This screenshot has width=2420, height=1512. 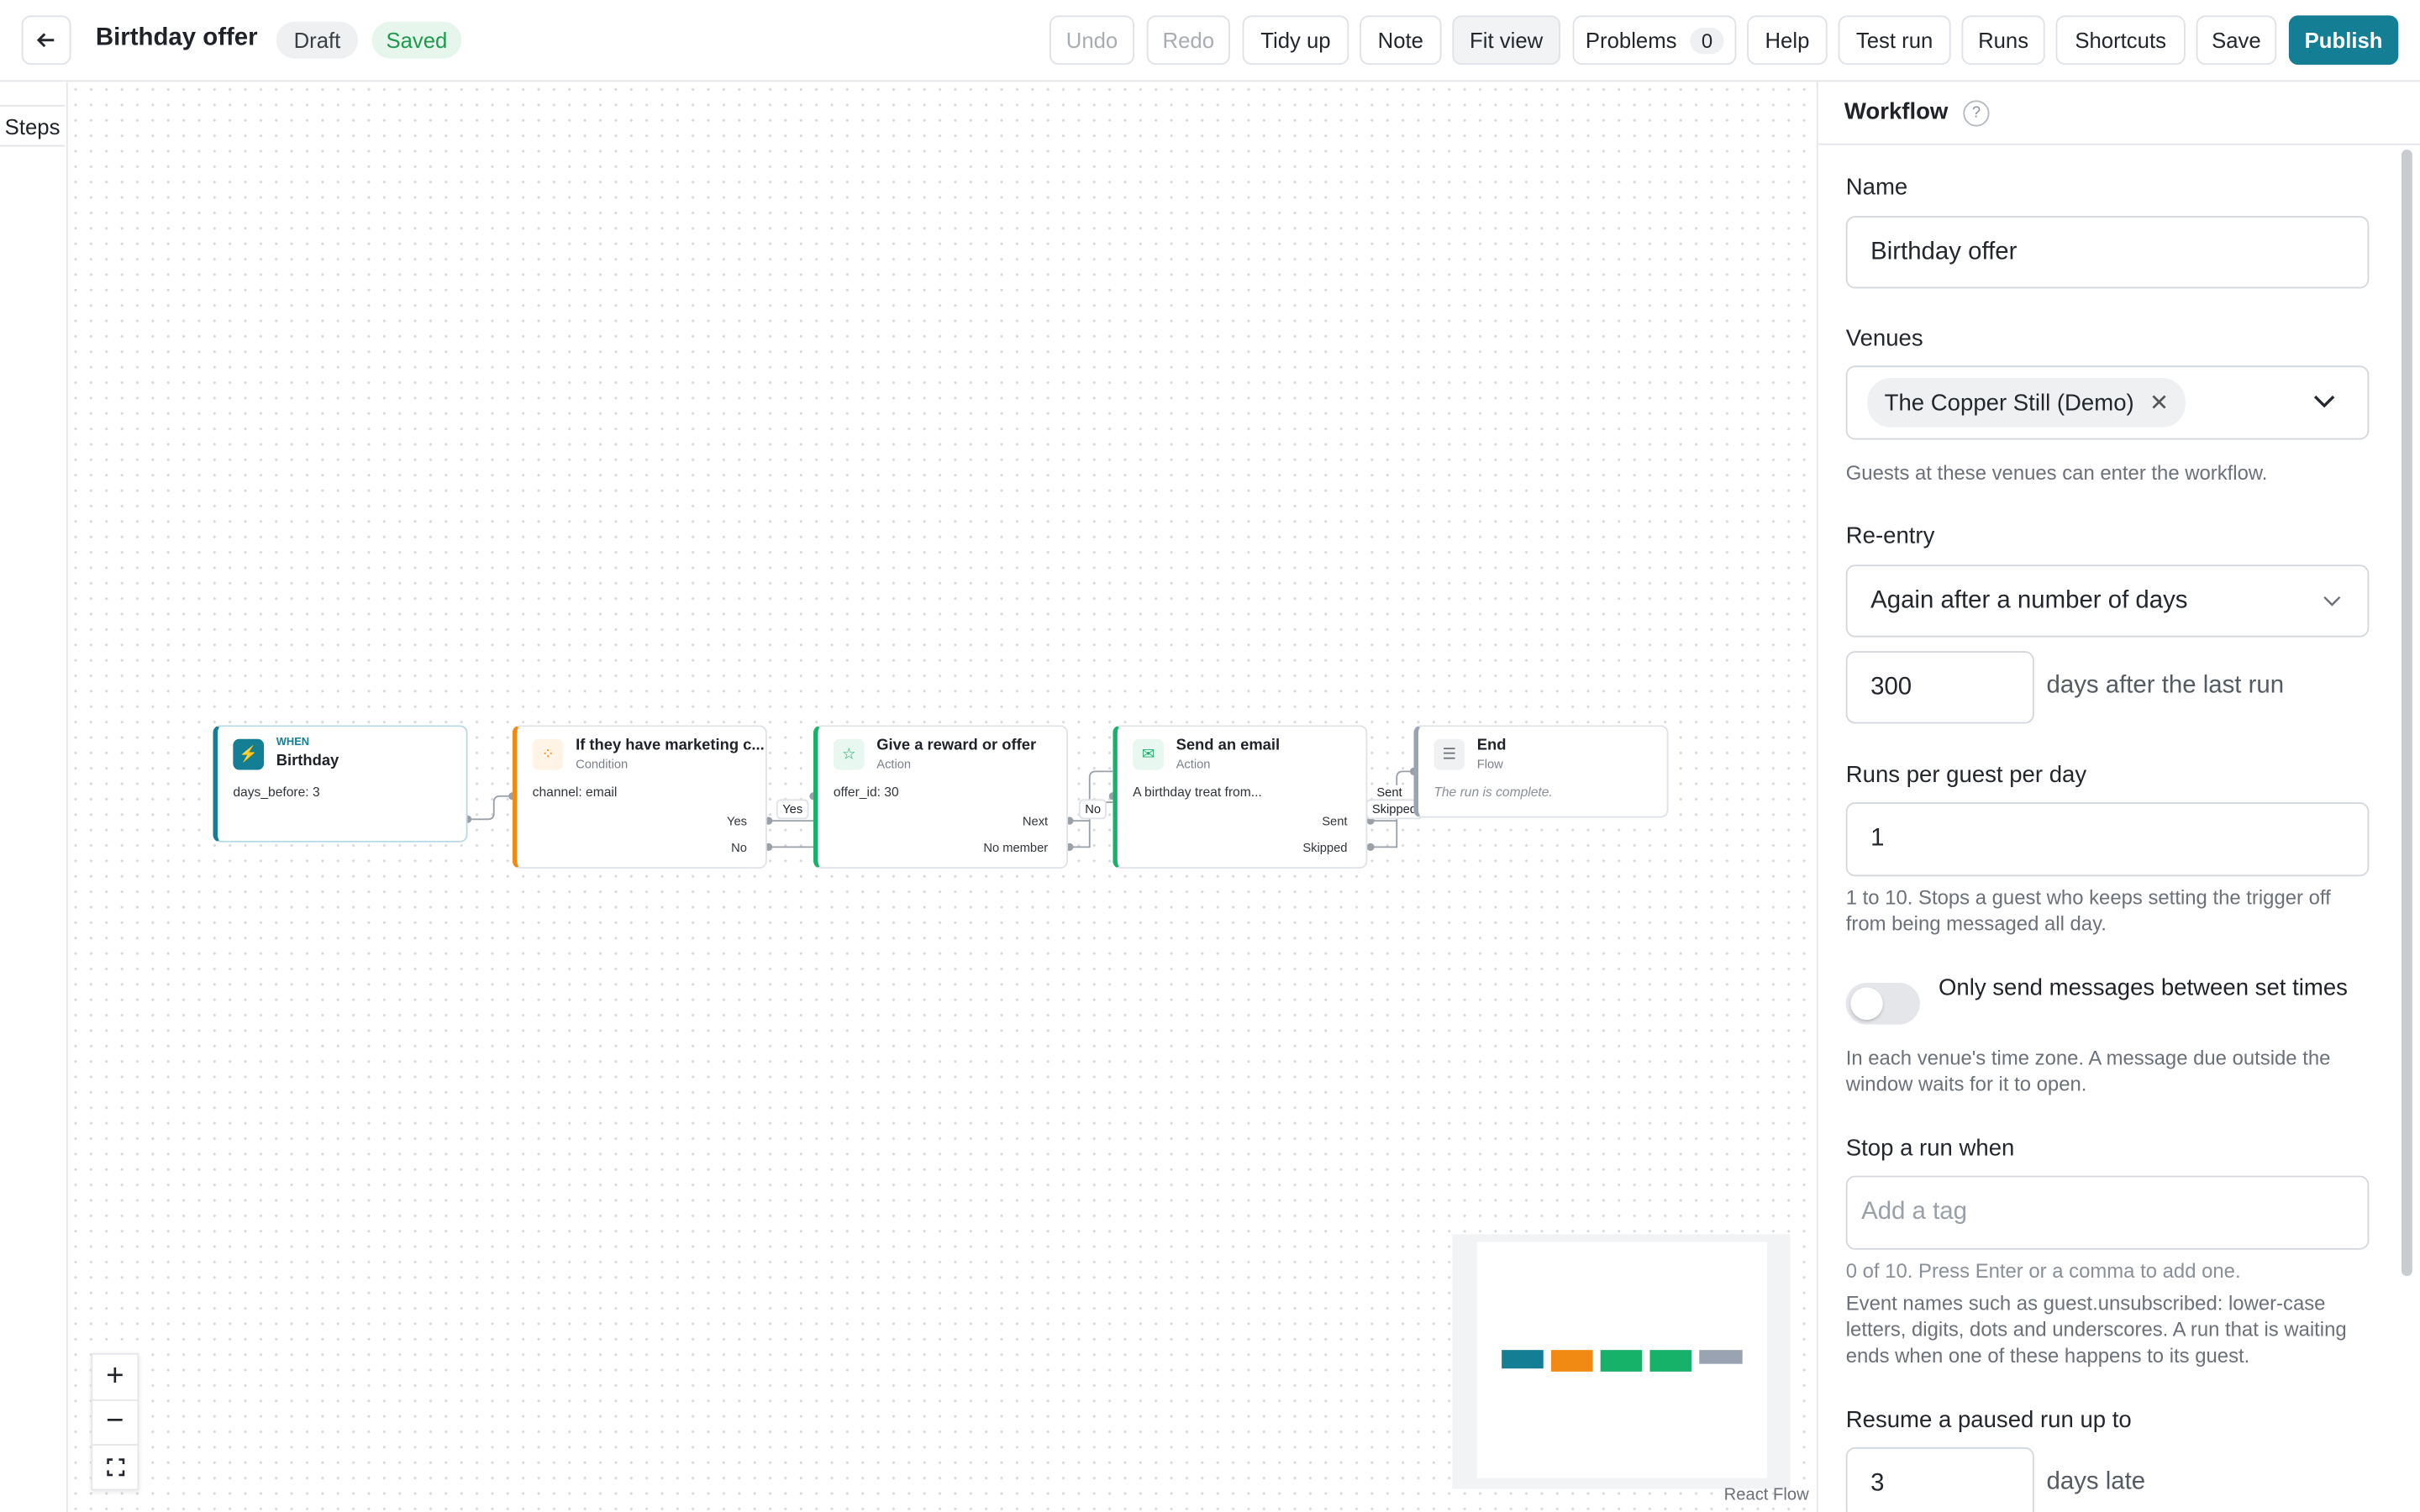 What do you see at coordinates (1977, 113) in the screenshot?
I see `help-icon: ?` at bounding box center [1977, 113].